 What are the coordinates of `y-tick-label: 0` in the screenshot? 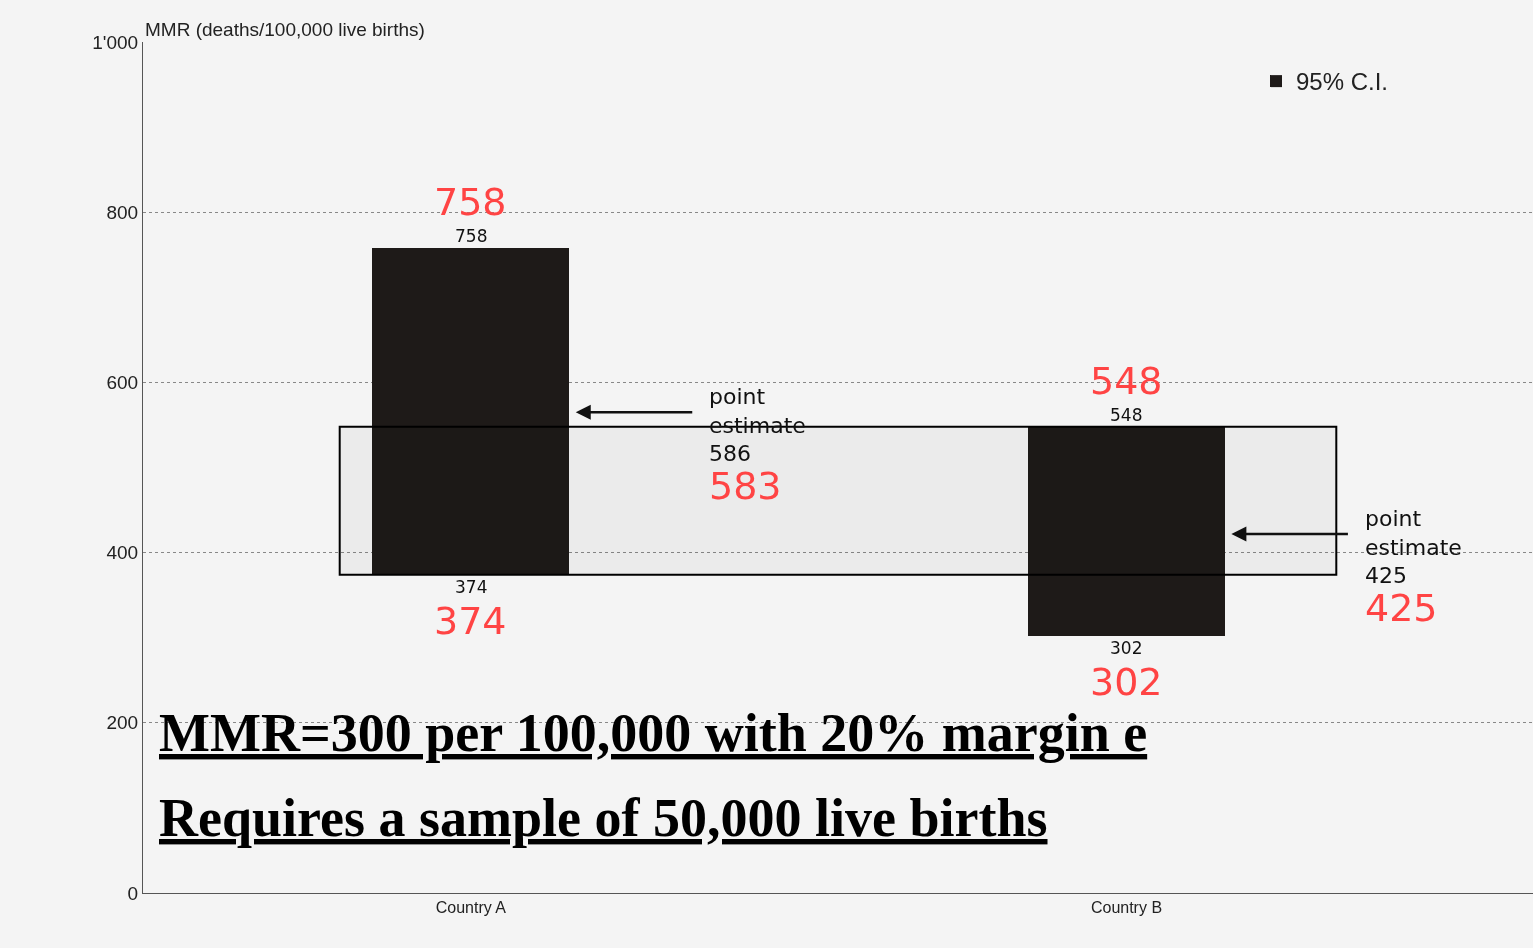 It's located at (133, 893).